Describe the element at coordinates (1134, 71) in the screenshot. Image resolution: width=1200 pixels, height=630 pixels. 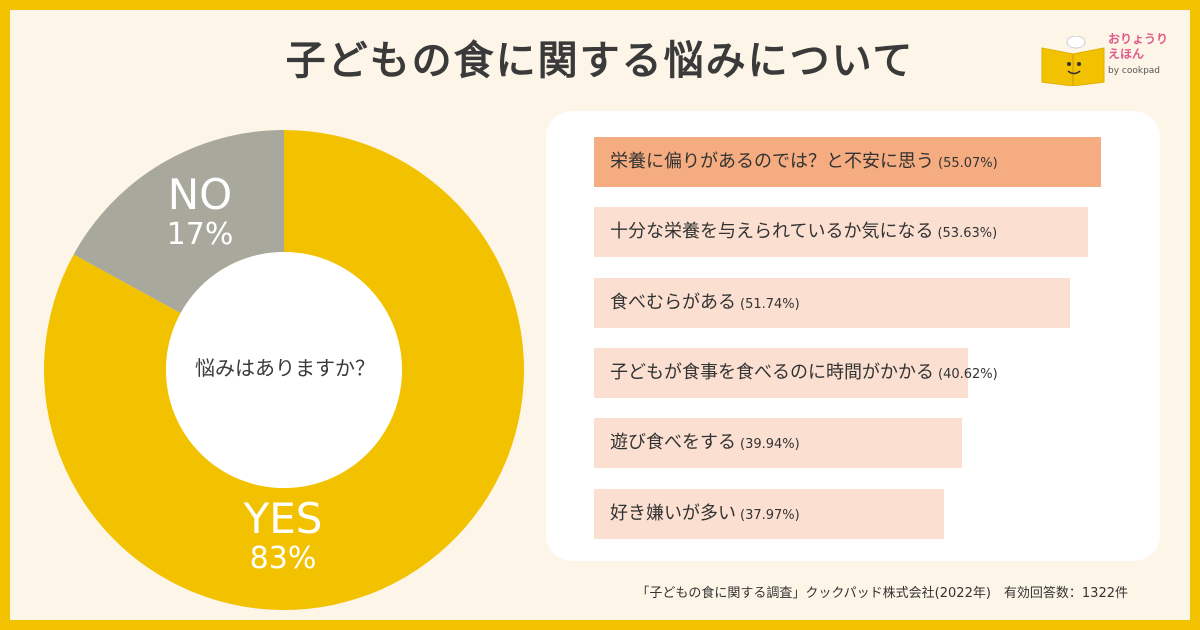
I see `logo-byline: by cookpad` at that location.